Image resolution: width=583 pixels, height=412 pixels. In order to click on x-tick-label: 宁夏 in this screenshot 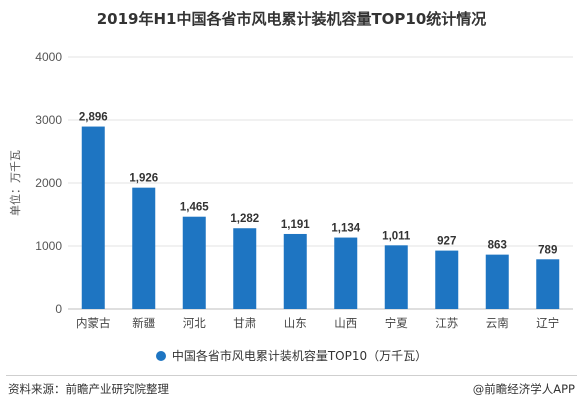, I will do `click(396, 323)`.